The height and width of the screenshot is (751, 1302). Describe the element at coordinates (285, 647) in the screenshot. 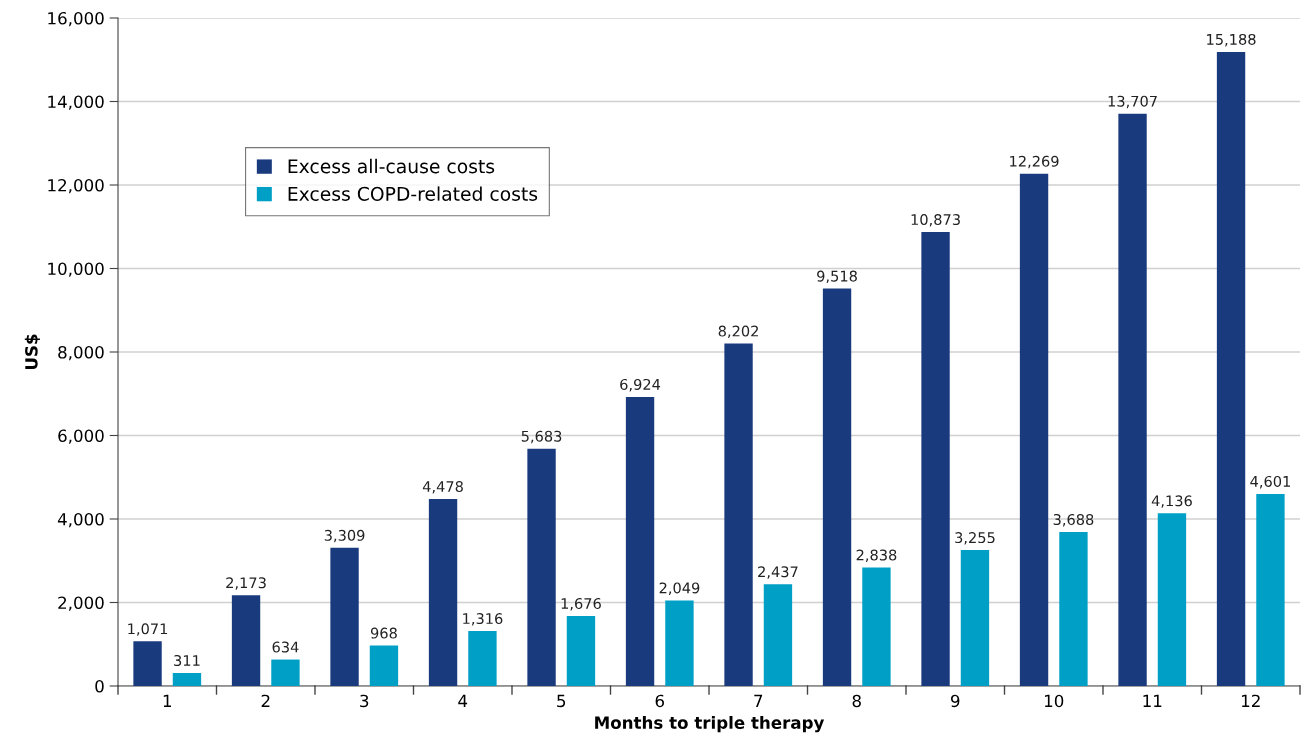

I see `data-label: 634` at that location.